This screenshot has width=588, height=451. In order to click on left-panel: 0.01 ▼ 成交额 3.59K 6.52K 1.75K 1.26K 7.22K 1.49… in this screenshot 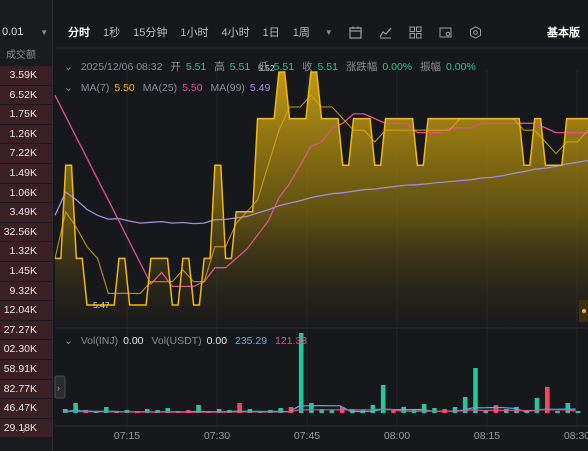, I will do `click(26, 225)`.